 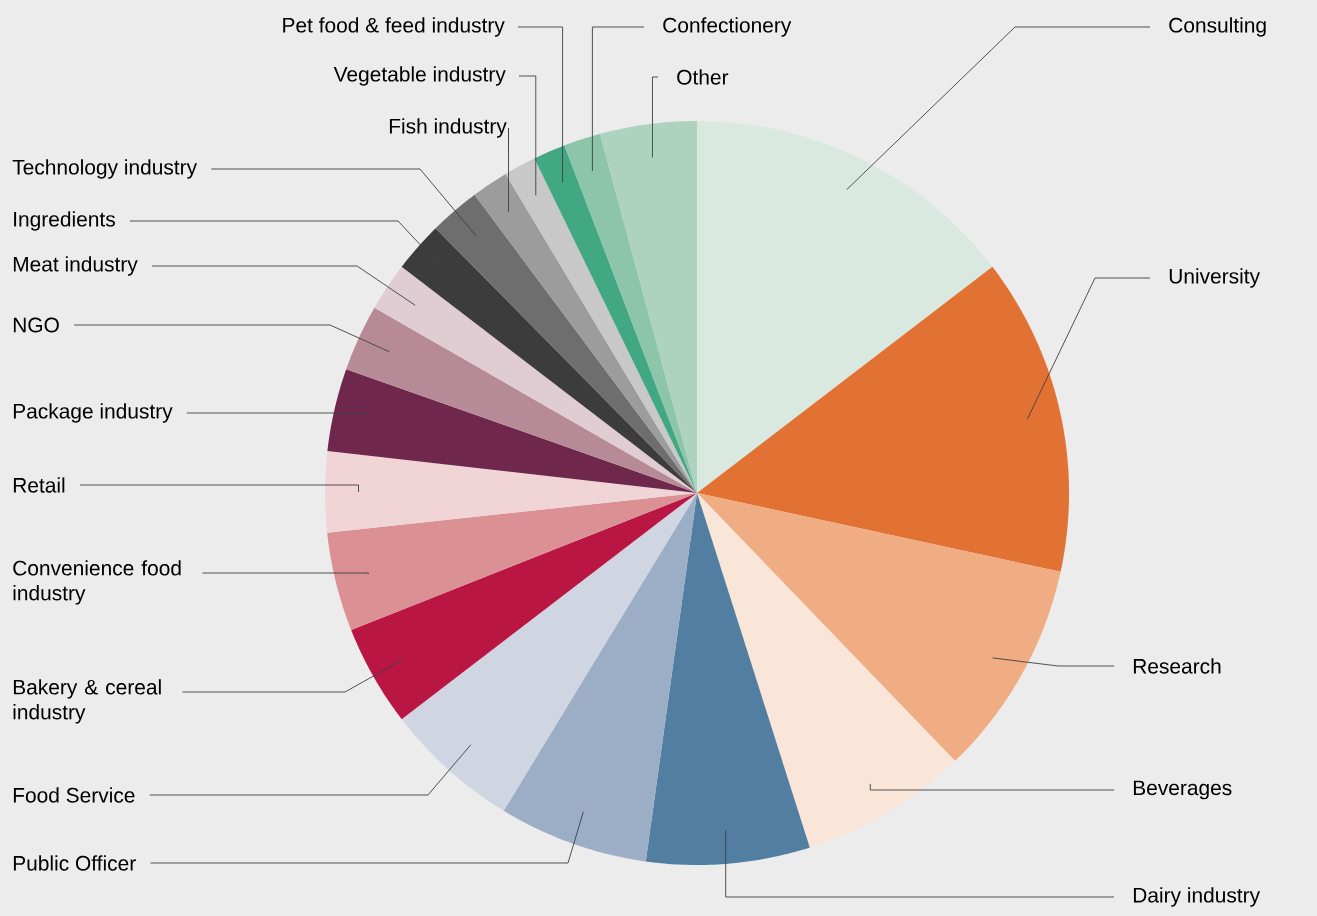 What do you see at coordinates (703, 77) in the screenshot?
I see `slice-label: Other` at bounding box center [703, 77].